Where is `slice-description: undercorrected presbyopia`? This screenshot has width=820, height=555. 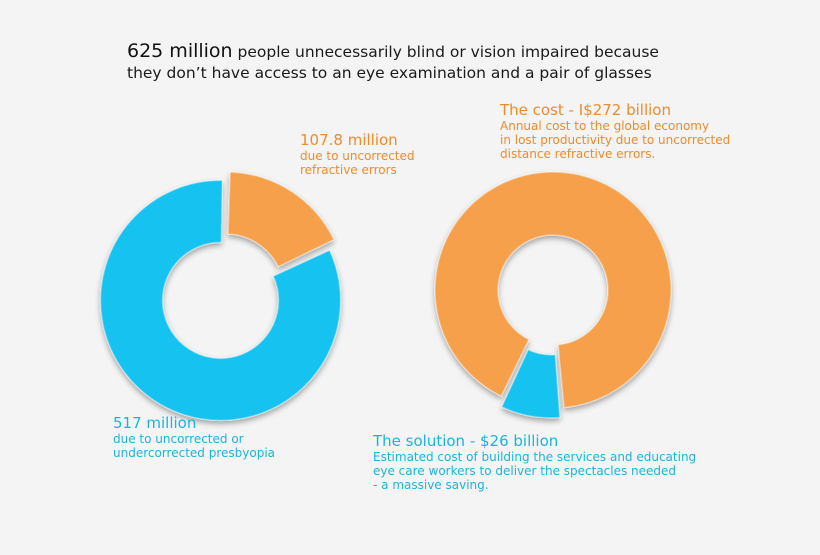
slice-description: undercorrected presbyopia is located at coordinates (194, 453).